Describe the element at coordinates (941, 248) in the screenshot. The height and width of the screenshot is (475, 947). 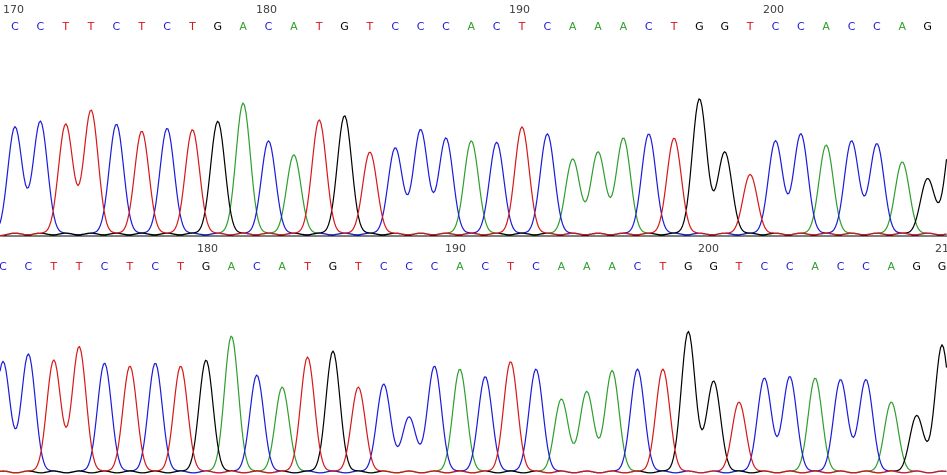
I see `position-label-bottom: 21` at that location.